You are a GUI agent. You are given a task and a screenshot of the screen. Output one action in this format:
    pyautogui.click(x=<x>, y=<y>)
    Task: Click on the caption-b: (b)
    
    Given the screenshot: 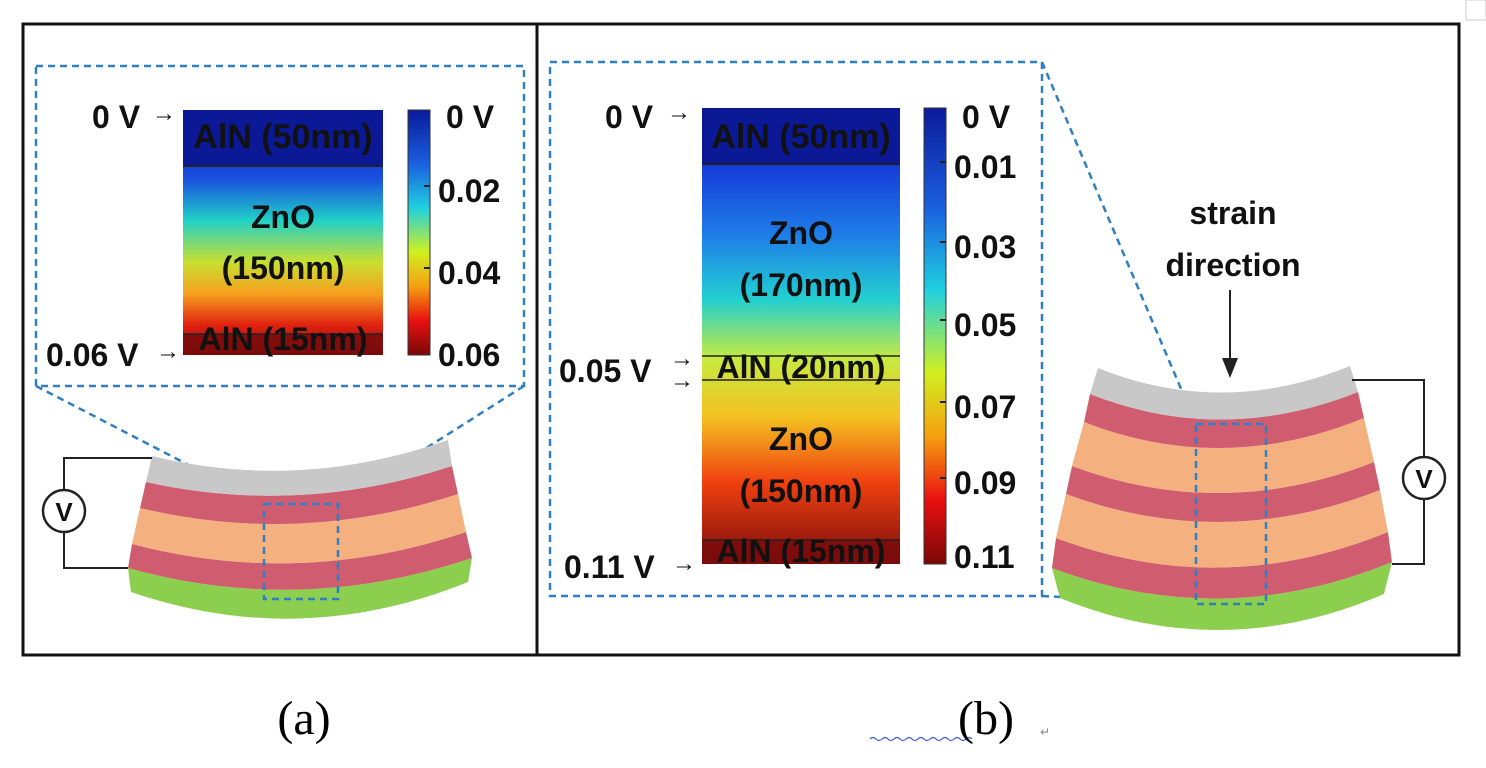 What is the action you would take?
    pyautogui.click(x=986, y=718)
    